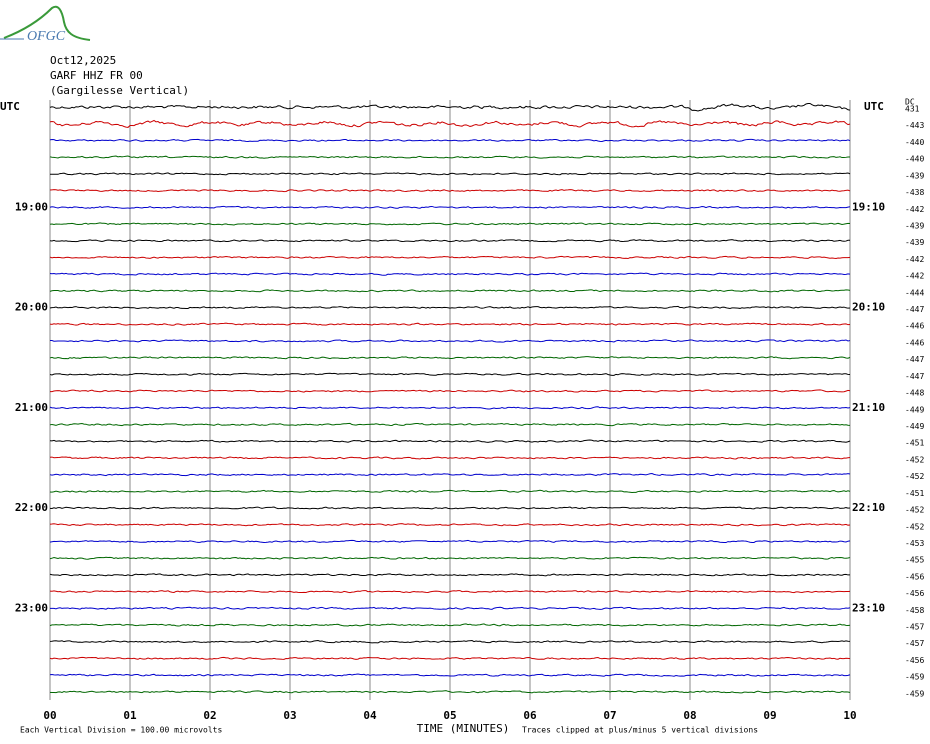  What do you see at coordinates (31, 307) in the screenshot?
I see `left-time-label: 20:00` at bounding box center [31, 307].